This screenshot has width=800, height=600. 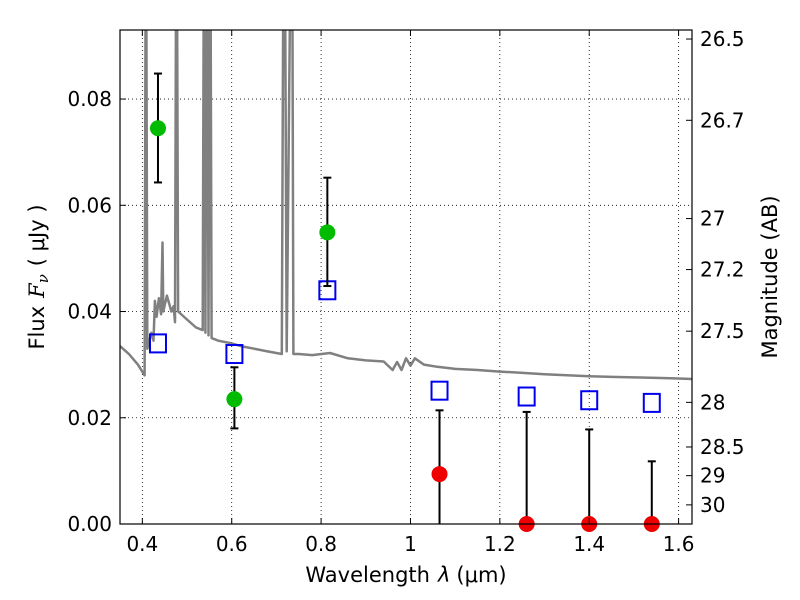 What do you see at coordinates (589, 544) in the screenshot?
I see `x-tick-label: 1.4` at bounding box center [589, 544].